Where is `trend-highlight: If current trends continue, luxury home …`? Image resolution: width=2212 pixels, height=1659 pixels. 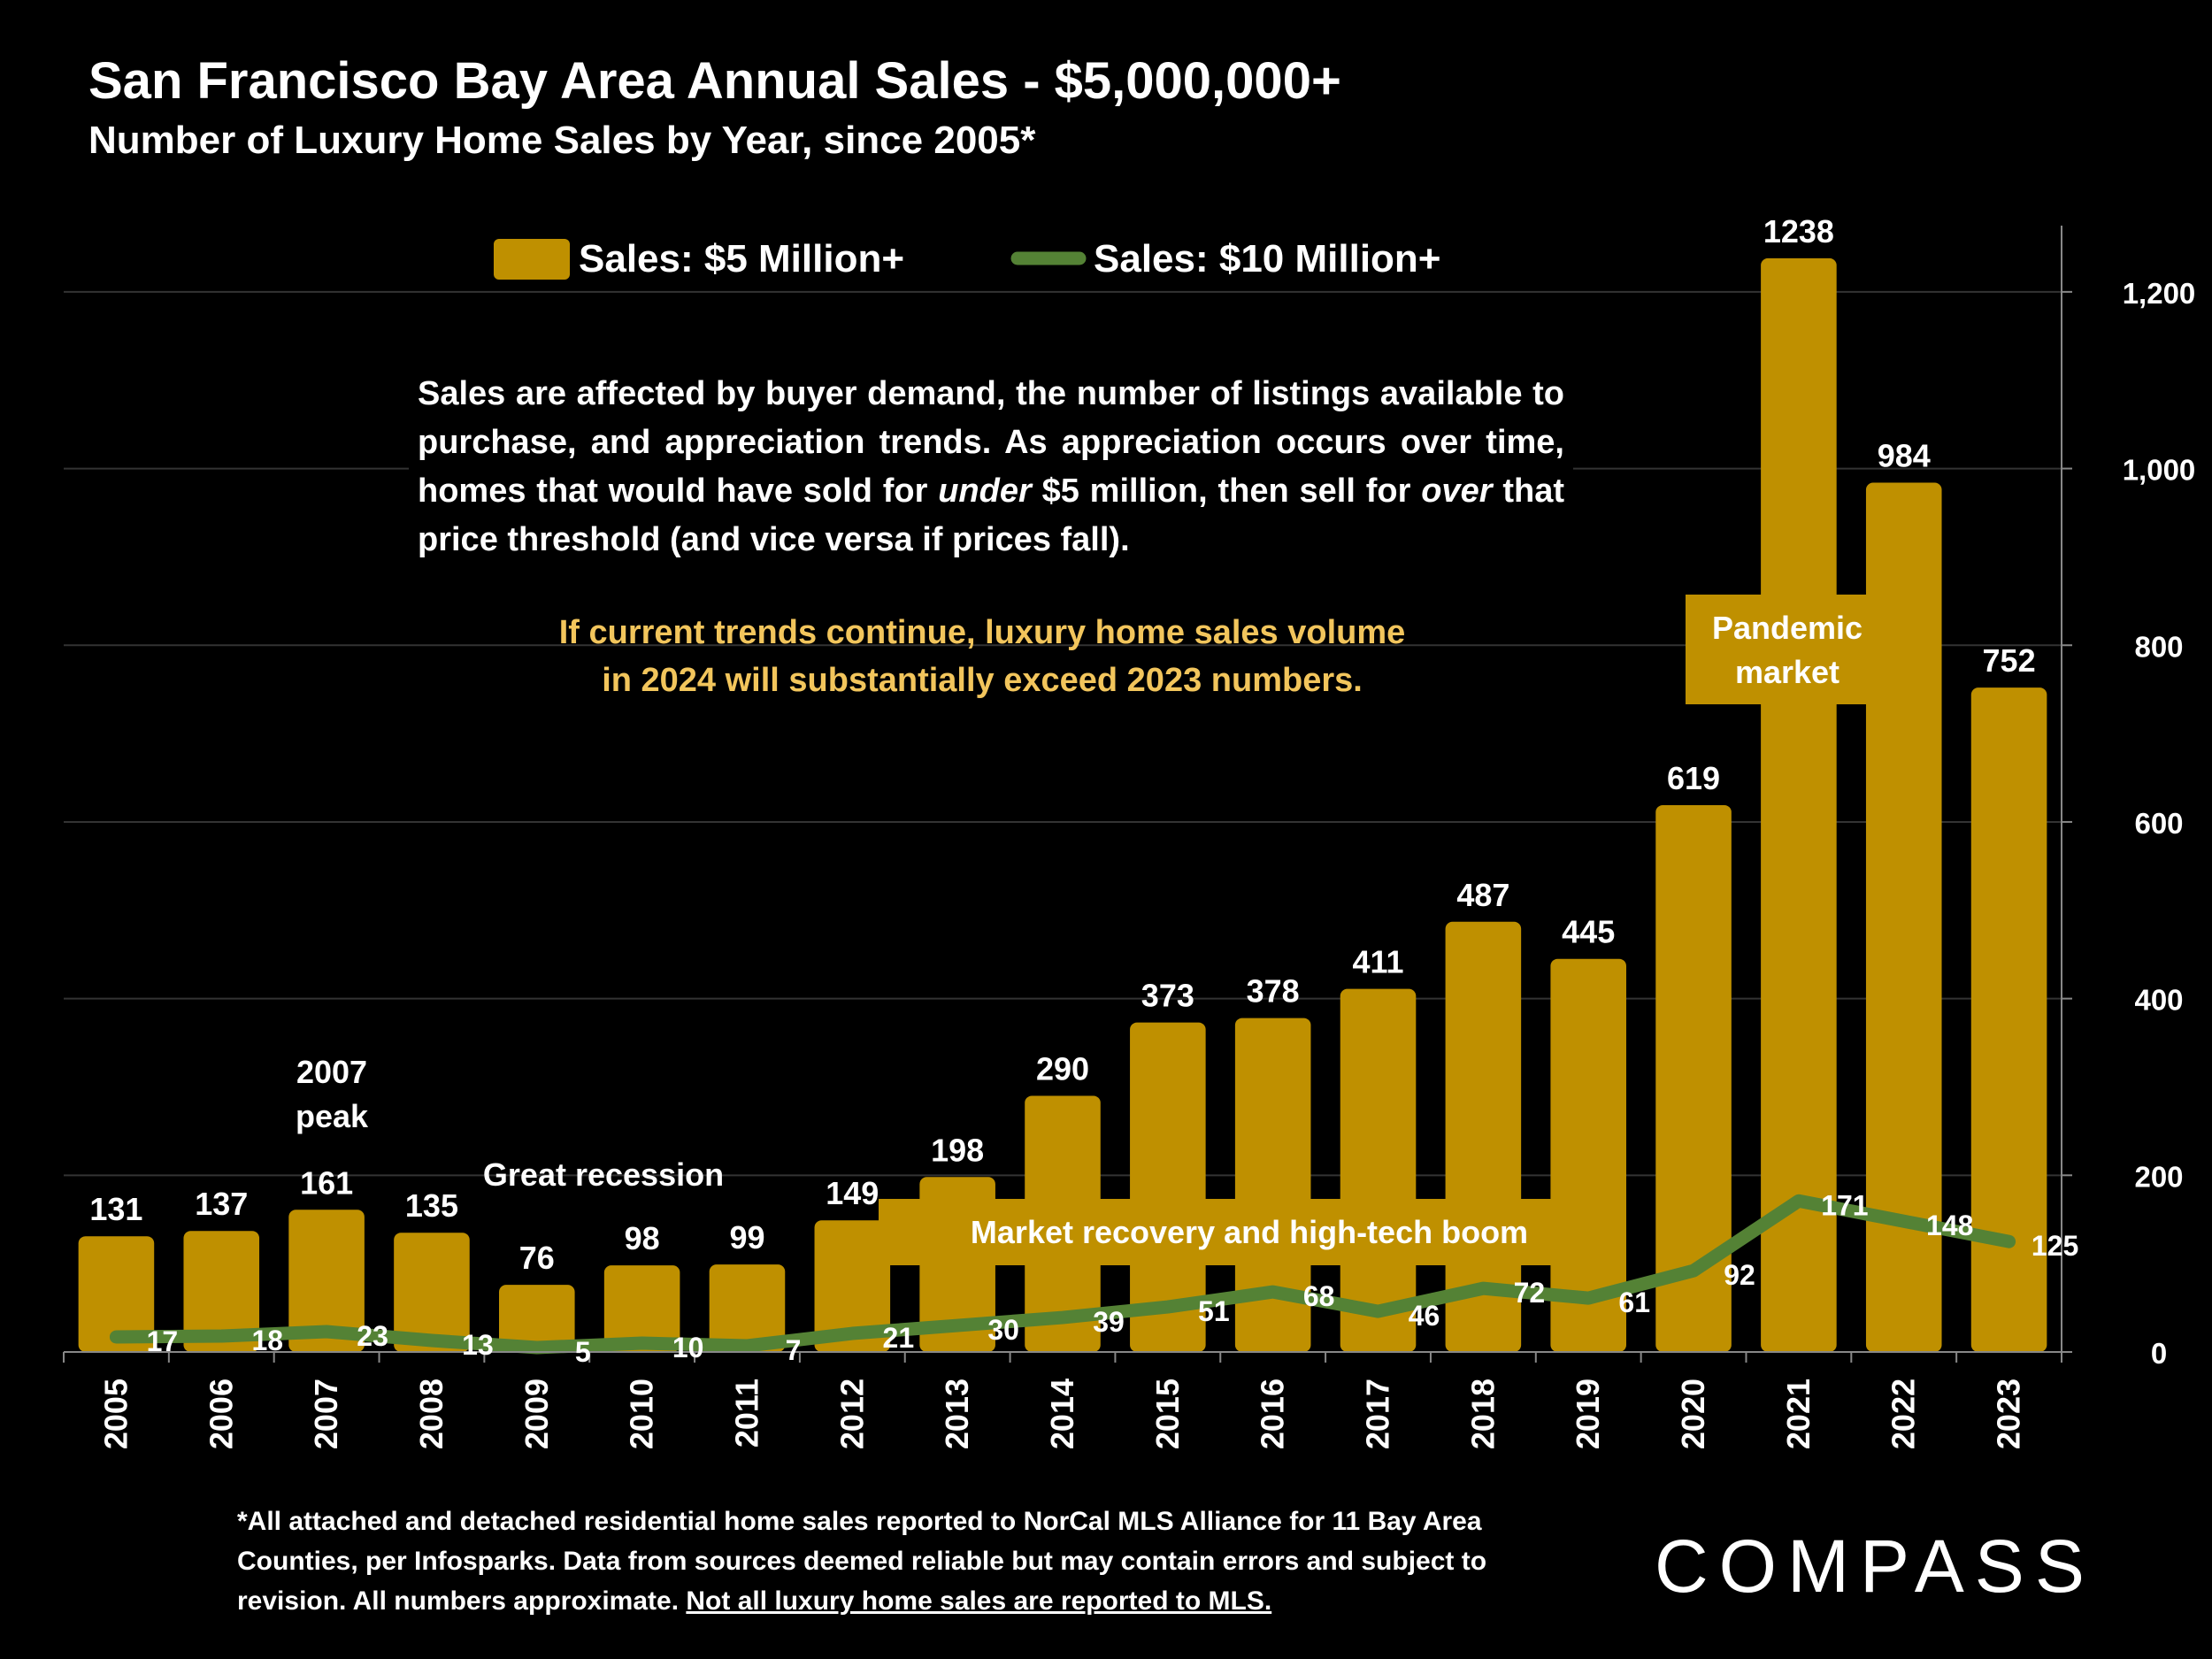 trend-highlight: If current trends continue, luxury home … is located at coordinates (982, 657).